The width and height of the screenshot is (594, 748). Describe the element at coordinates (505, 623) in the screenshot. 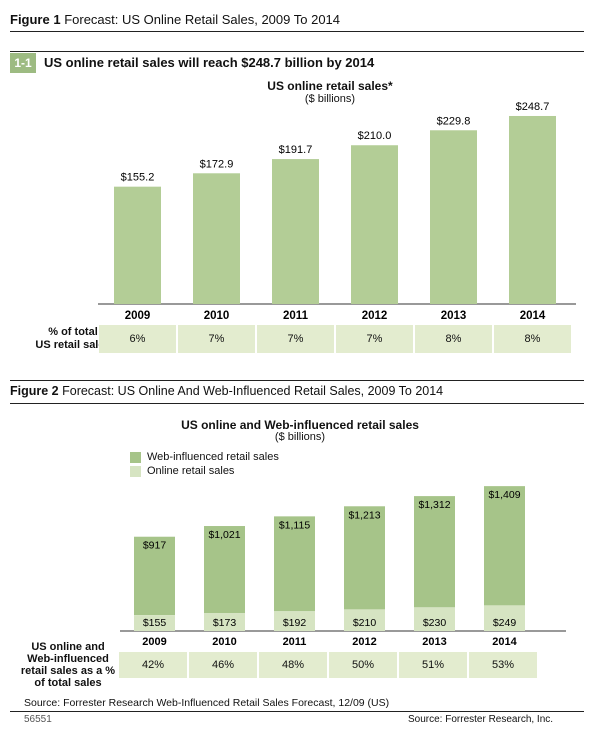

I see `chart2-online-value-label-2014: $249` at that location.